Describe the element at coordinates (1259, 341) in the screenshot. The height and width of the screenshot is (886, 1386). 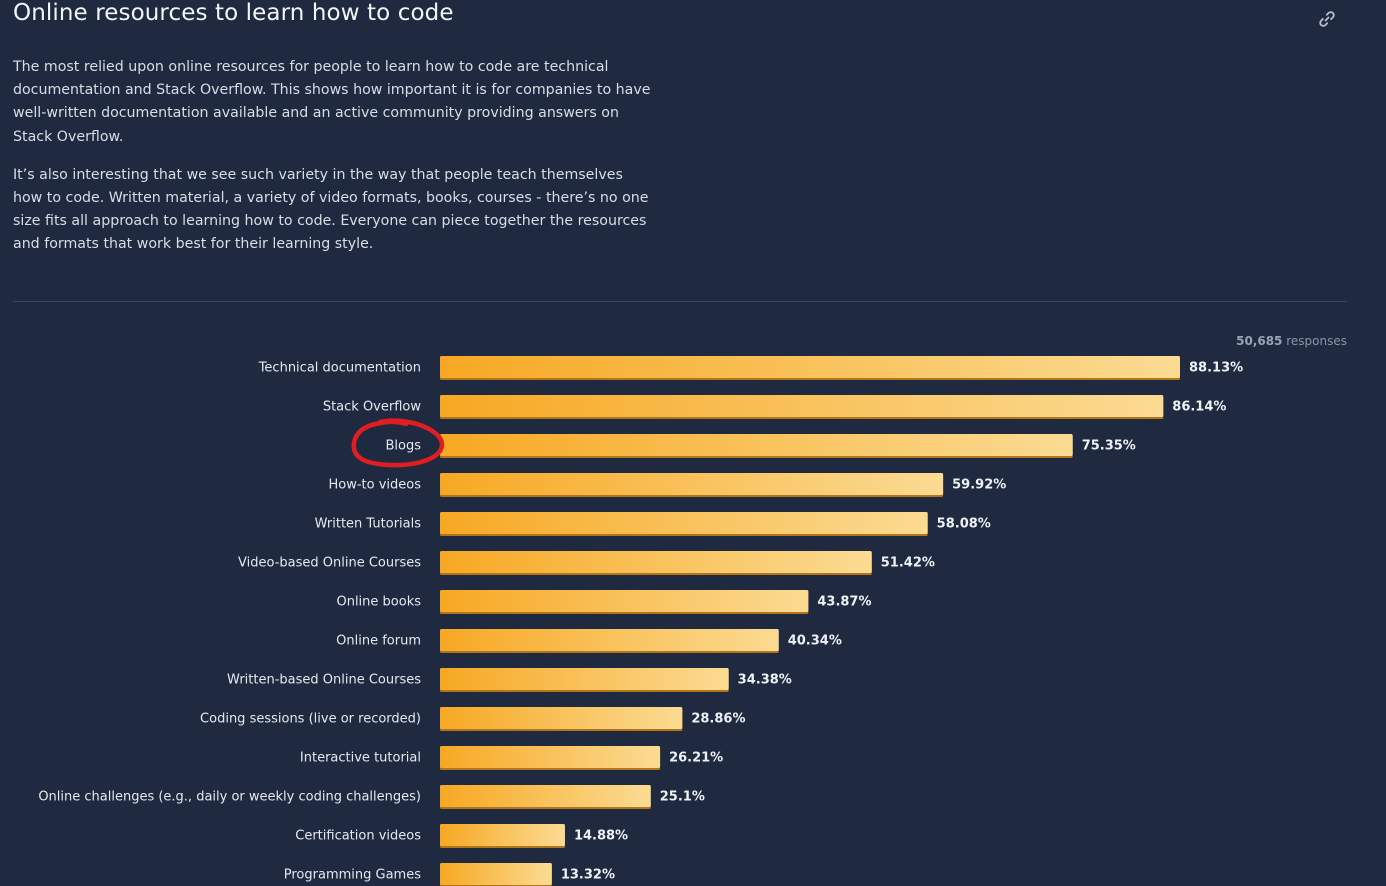
I see `responses-number: 50,685` at that location.